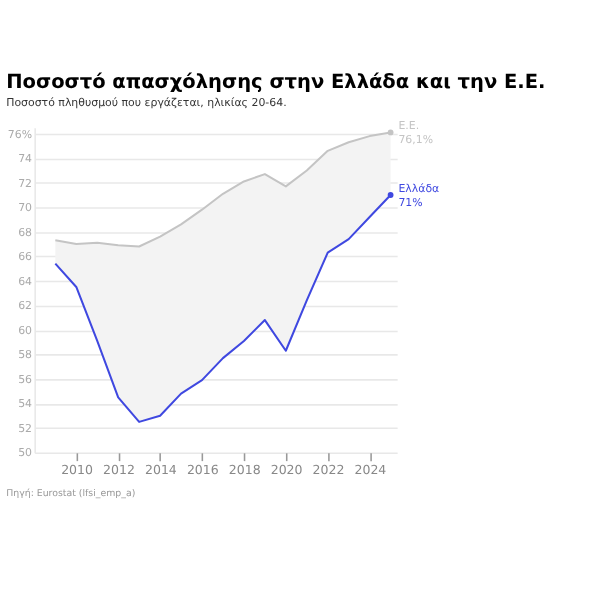 The height and width of the screenshot is (600, 600). I want to click on line-series, so click(224, 188).